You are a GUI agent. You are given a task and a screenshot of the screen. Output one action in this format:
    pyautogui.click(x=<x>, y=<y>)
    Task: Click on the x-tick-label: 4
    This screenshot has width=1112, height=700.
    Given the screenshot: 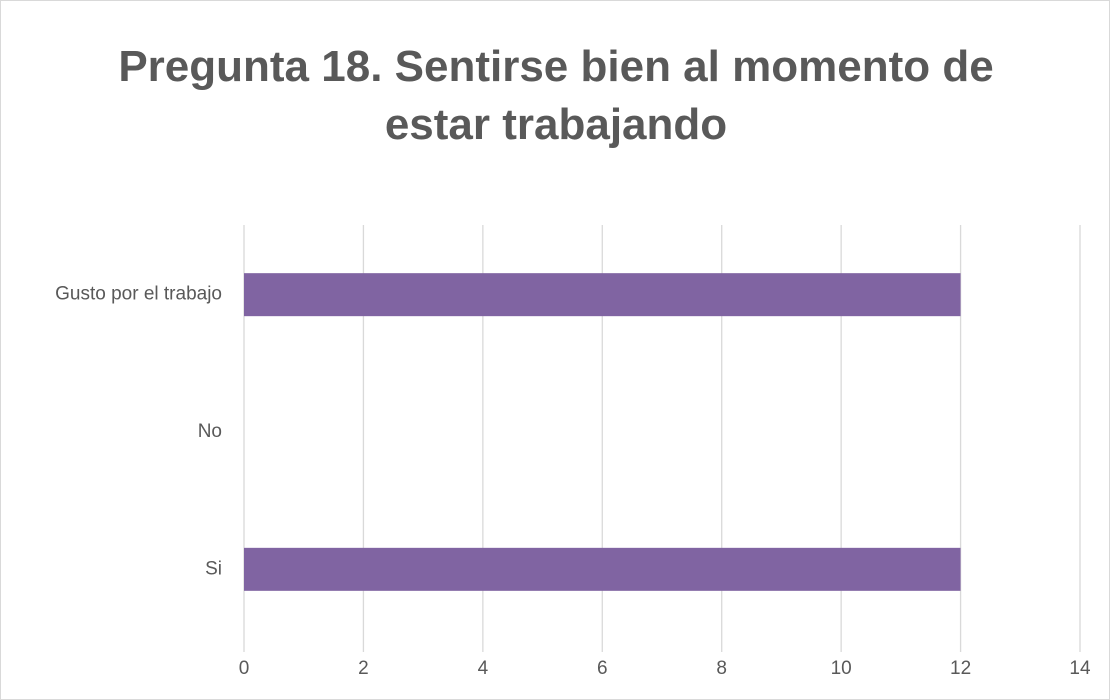 What is the action you would take?
    pyautogui.click(x=483, y=668)
    